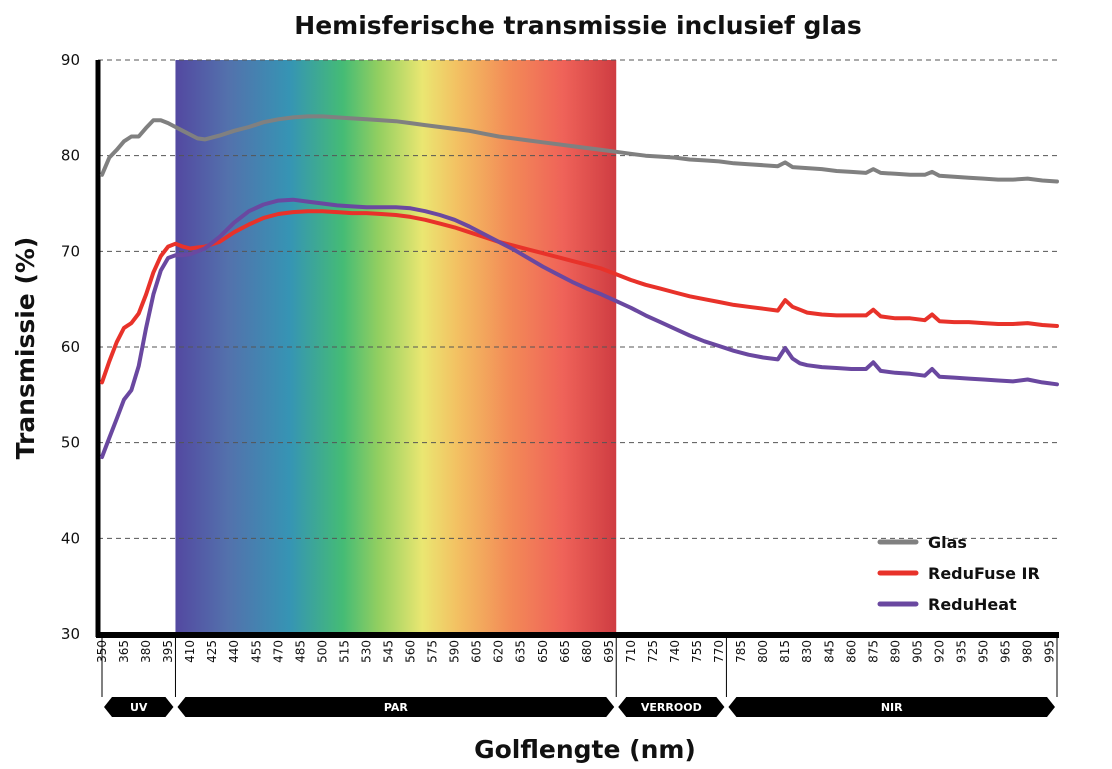 This screenshot has height=769, width=1112. I want to click on band-verrood, so click(671, 707).